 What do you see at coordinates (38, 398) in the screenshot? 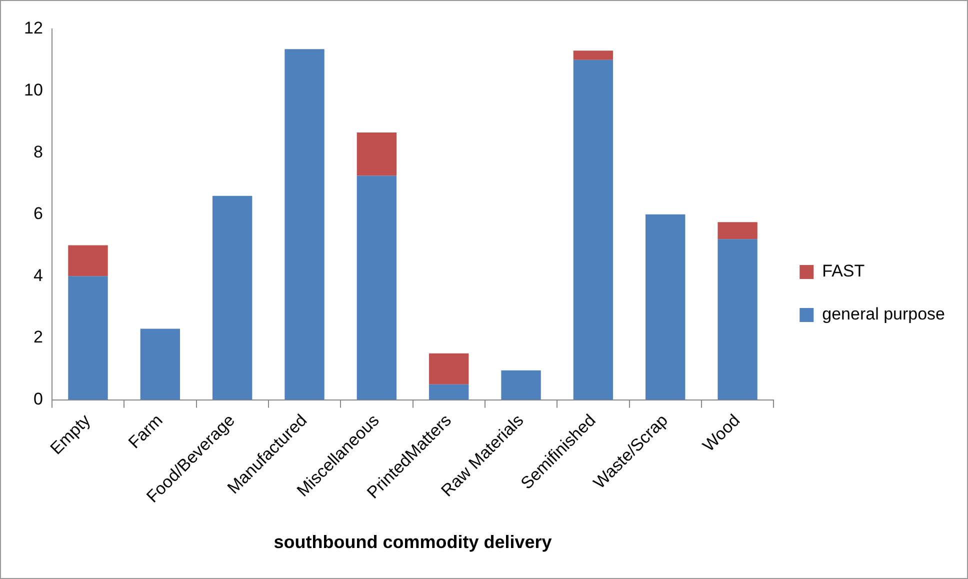
I see `y-tick-label: 0` at bounding box center [38, 398].